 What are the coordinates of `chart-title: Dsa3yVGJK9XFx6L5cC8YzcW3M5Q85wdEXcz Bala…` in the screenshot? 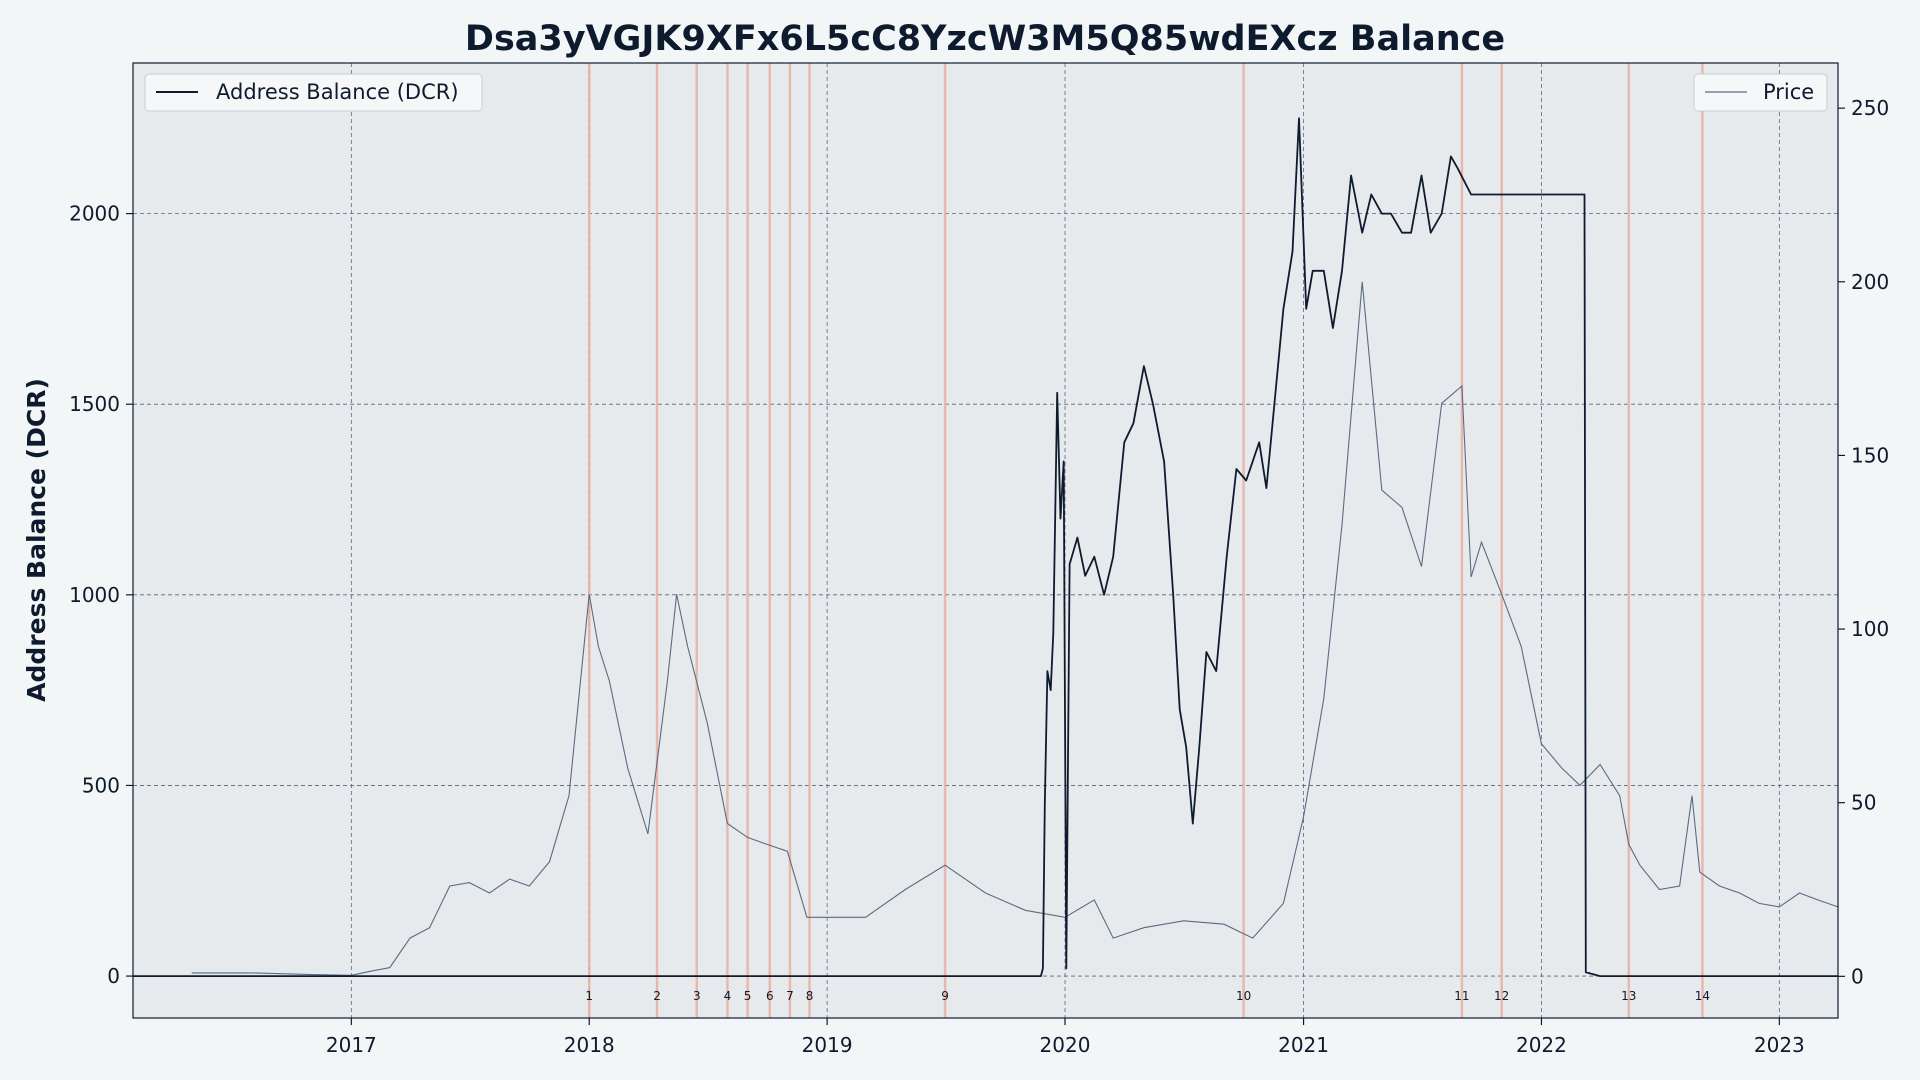 It's located at (985, 39).